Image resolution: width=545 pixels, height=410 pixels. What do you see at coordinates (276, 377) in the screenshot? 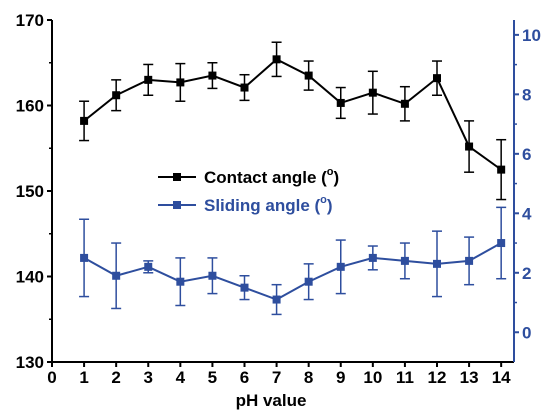
I see `x-tick-label: 7` at bounding box center [276, 377].